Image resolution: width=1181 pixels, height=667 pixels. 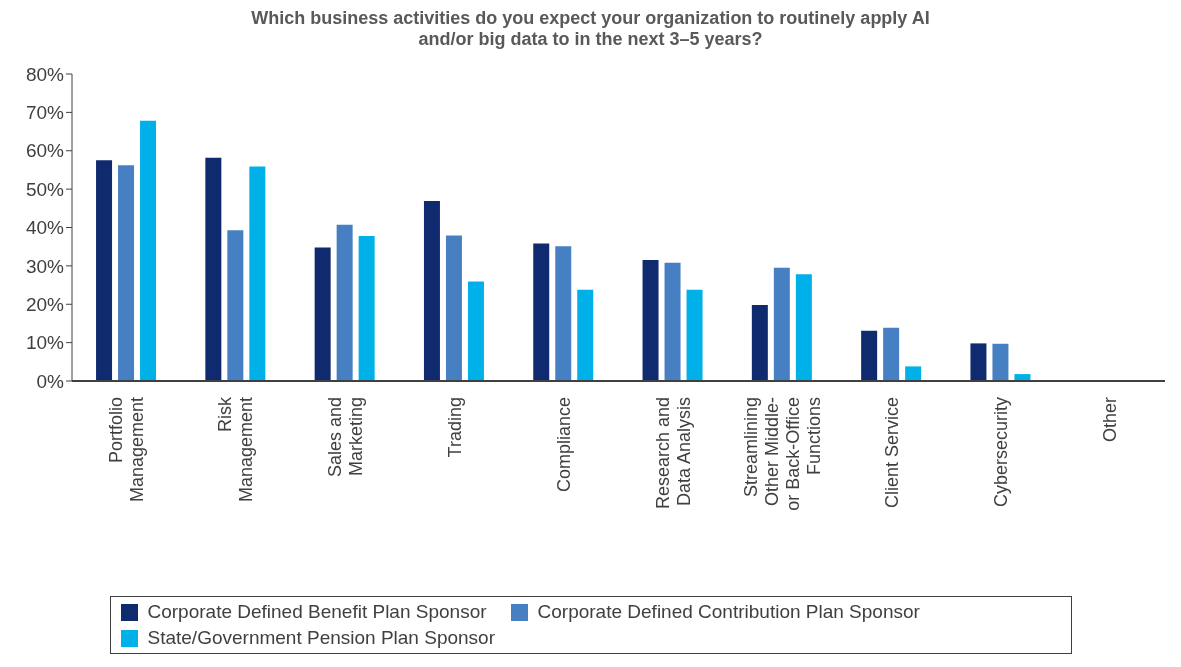 What do you see at coordinates (454, 427) in the screenshot?
I see `x-tick-label: Trading` at bounding box center [454, 427].